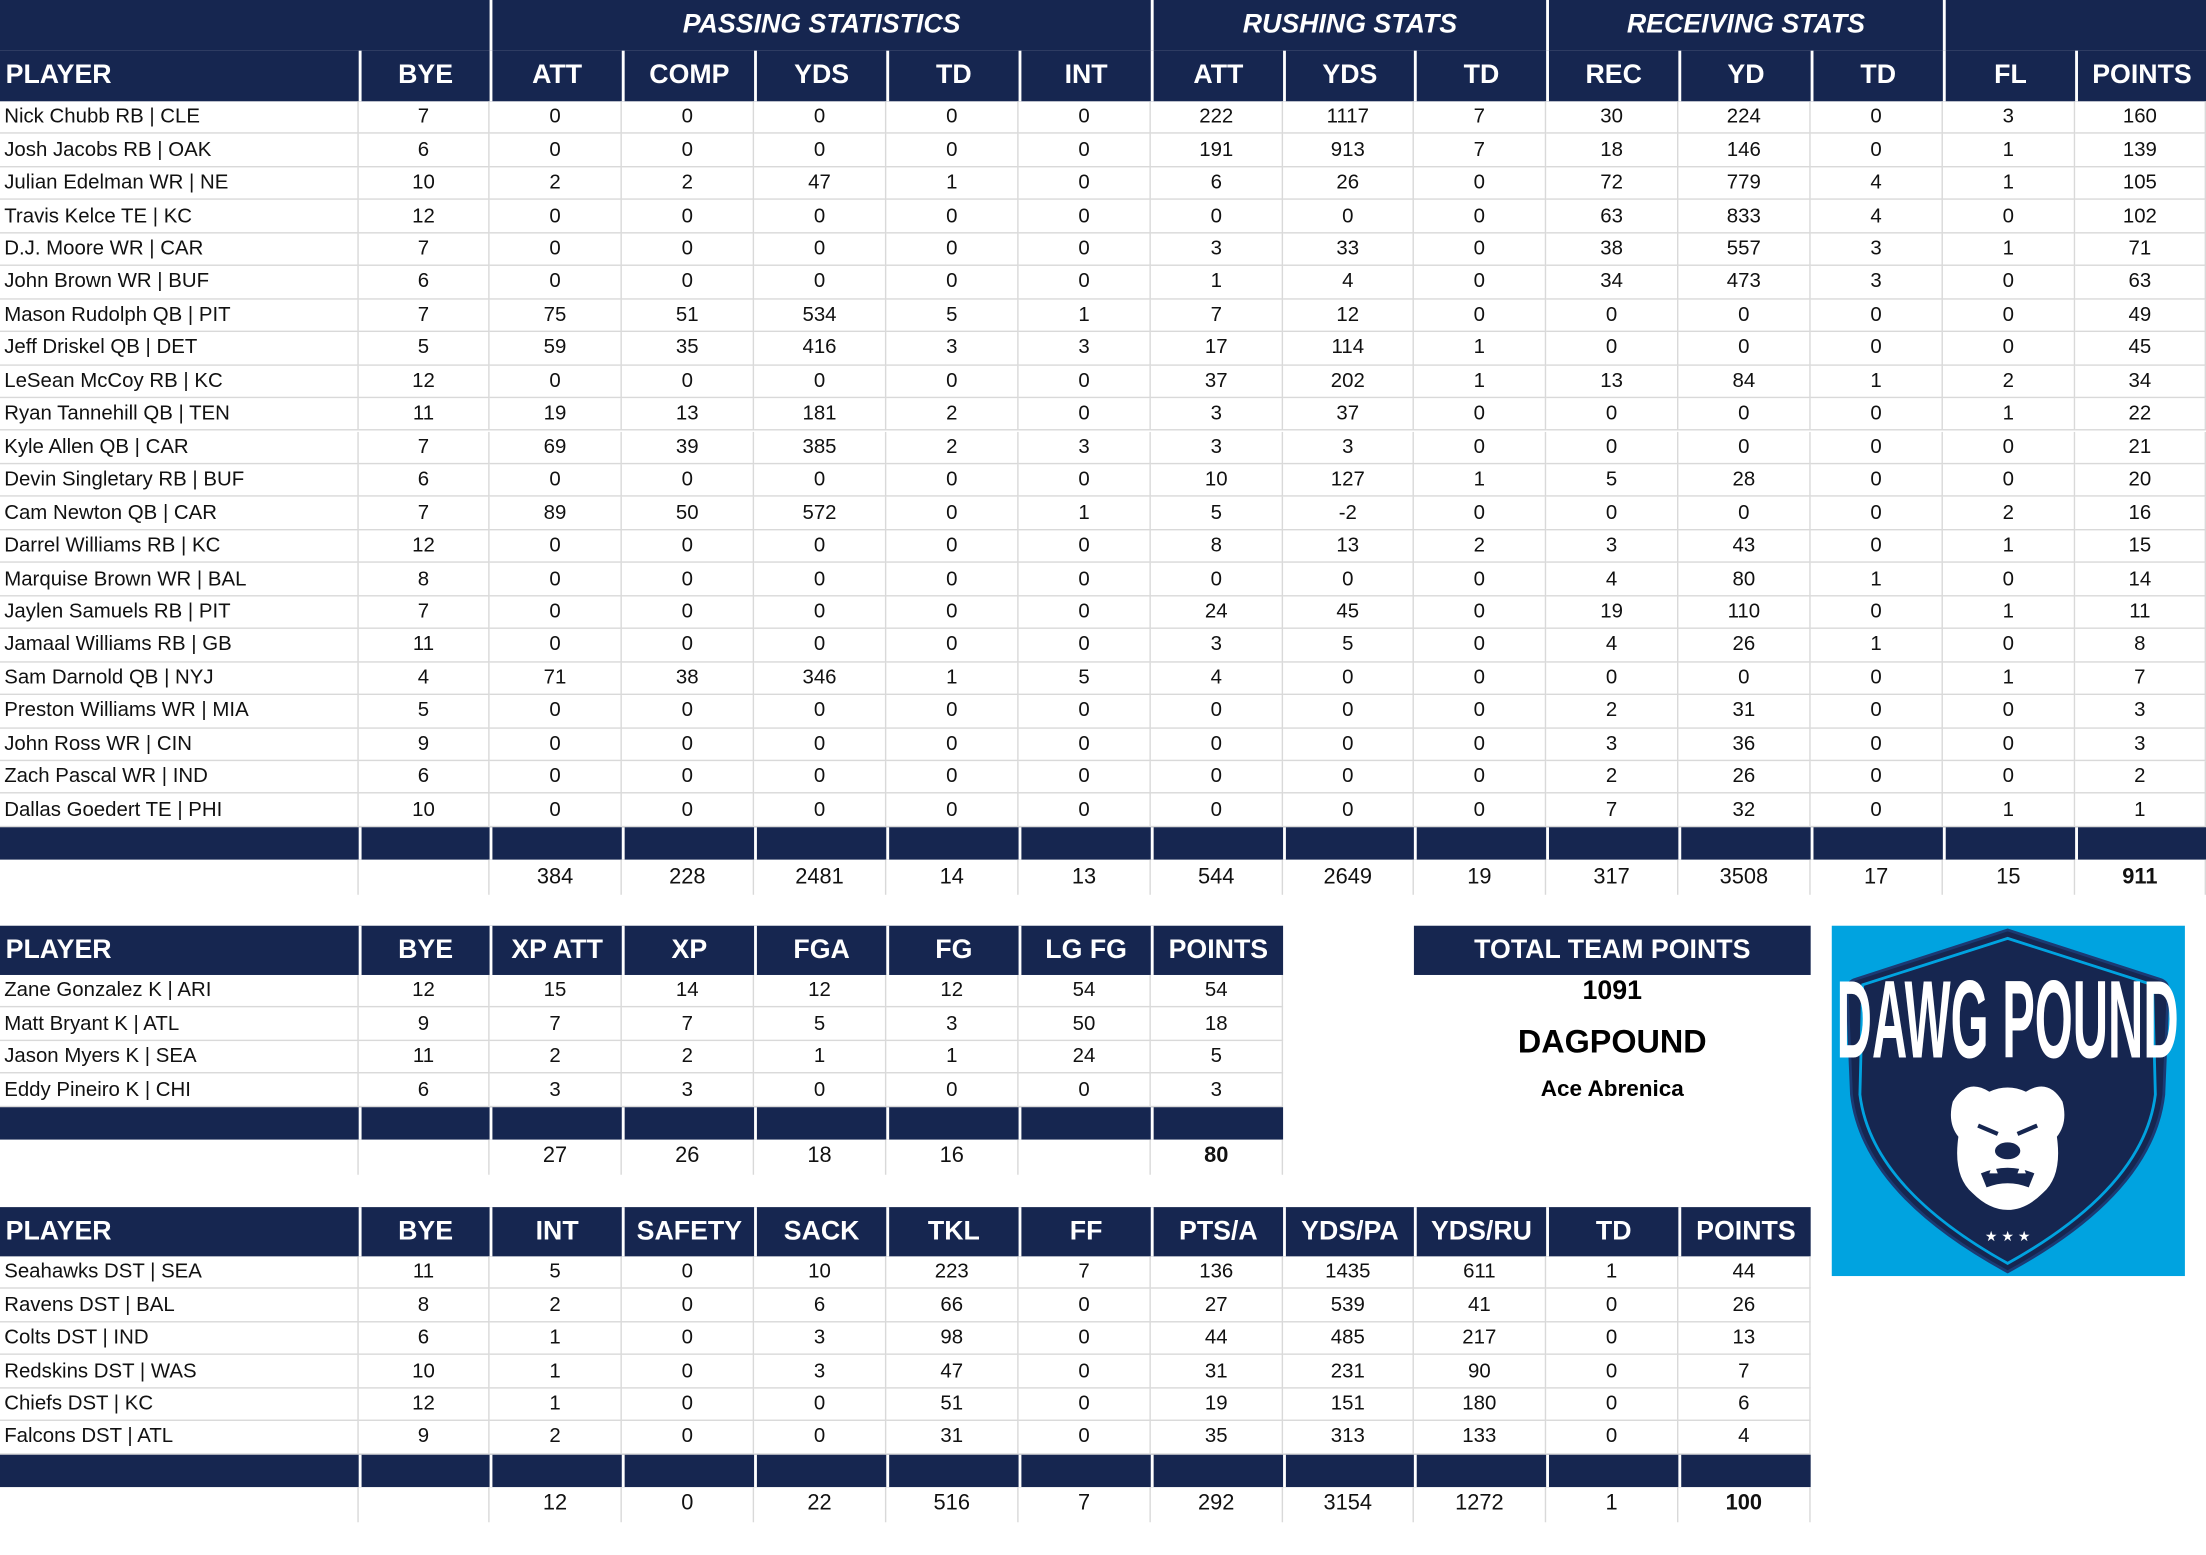  Describe the element at coordinates (2140, 250) in the screenshot. I see `stat-cell-points: 71` at that location.